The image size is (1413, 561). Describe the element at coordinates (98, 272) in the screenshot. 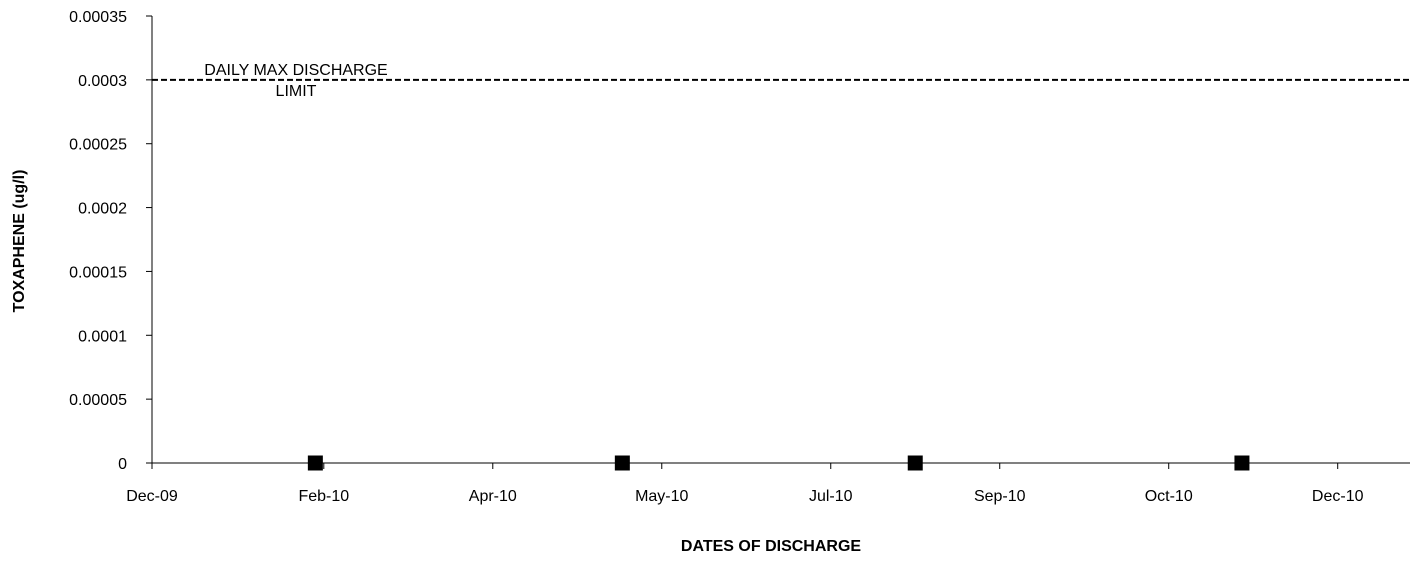

I see `y-tick-label: 0.00015` at that location.